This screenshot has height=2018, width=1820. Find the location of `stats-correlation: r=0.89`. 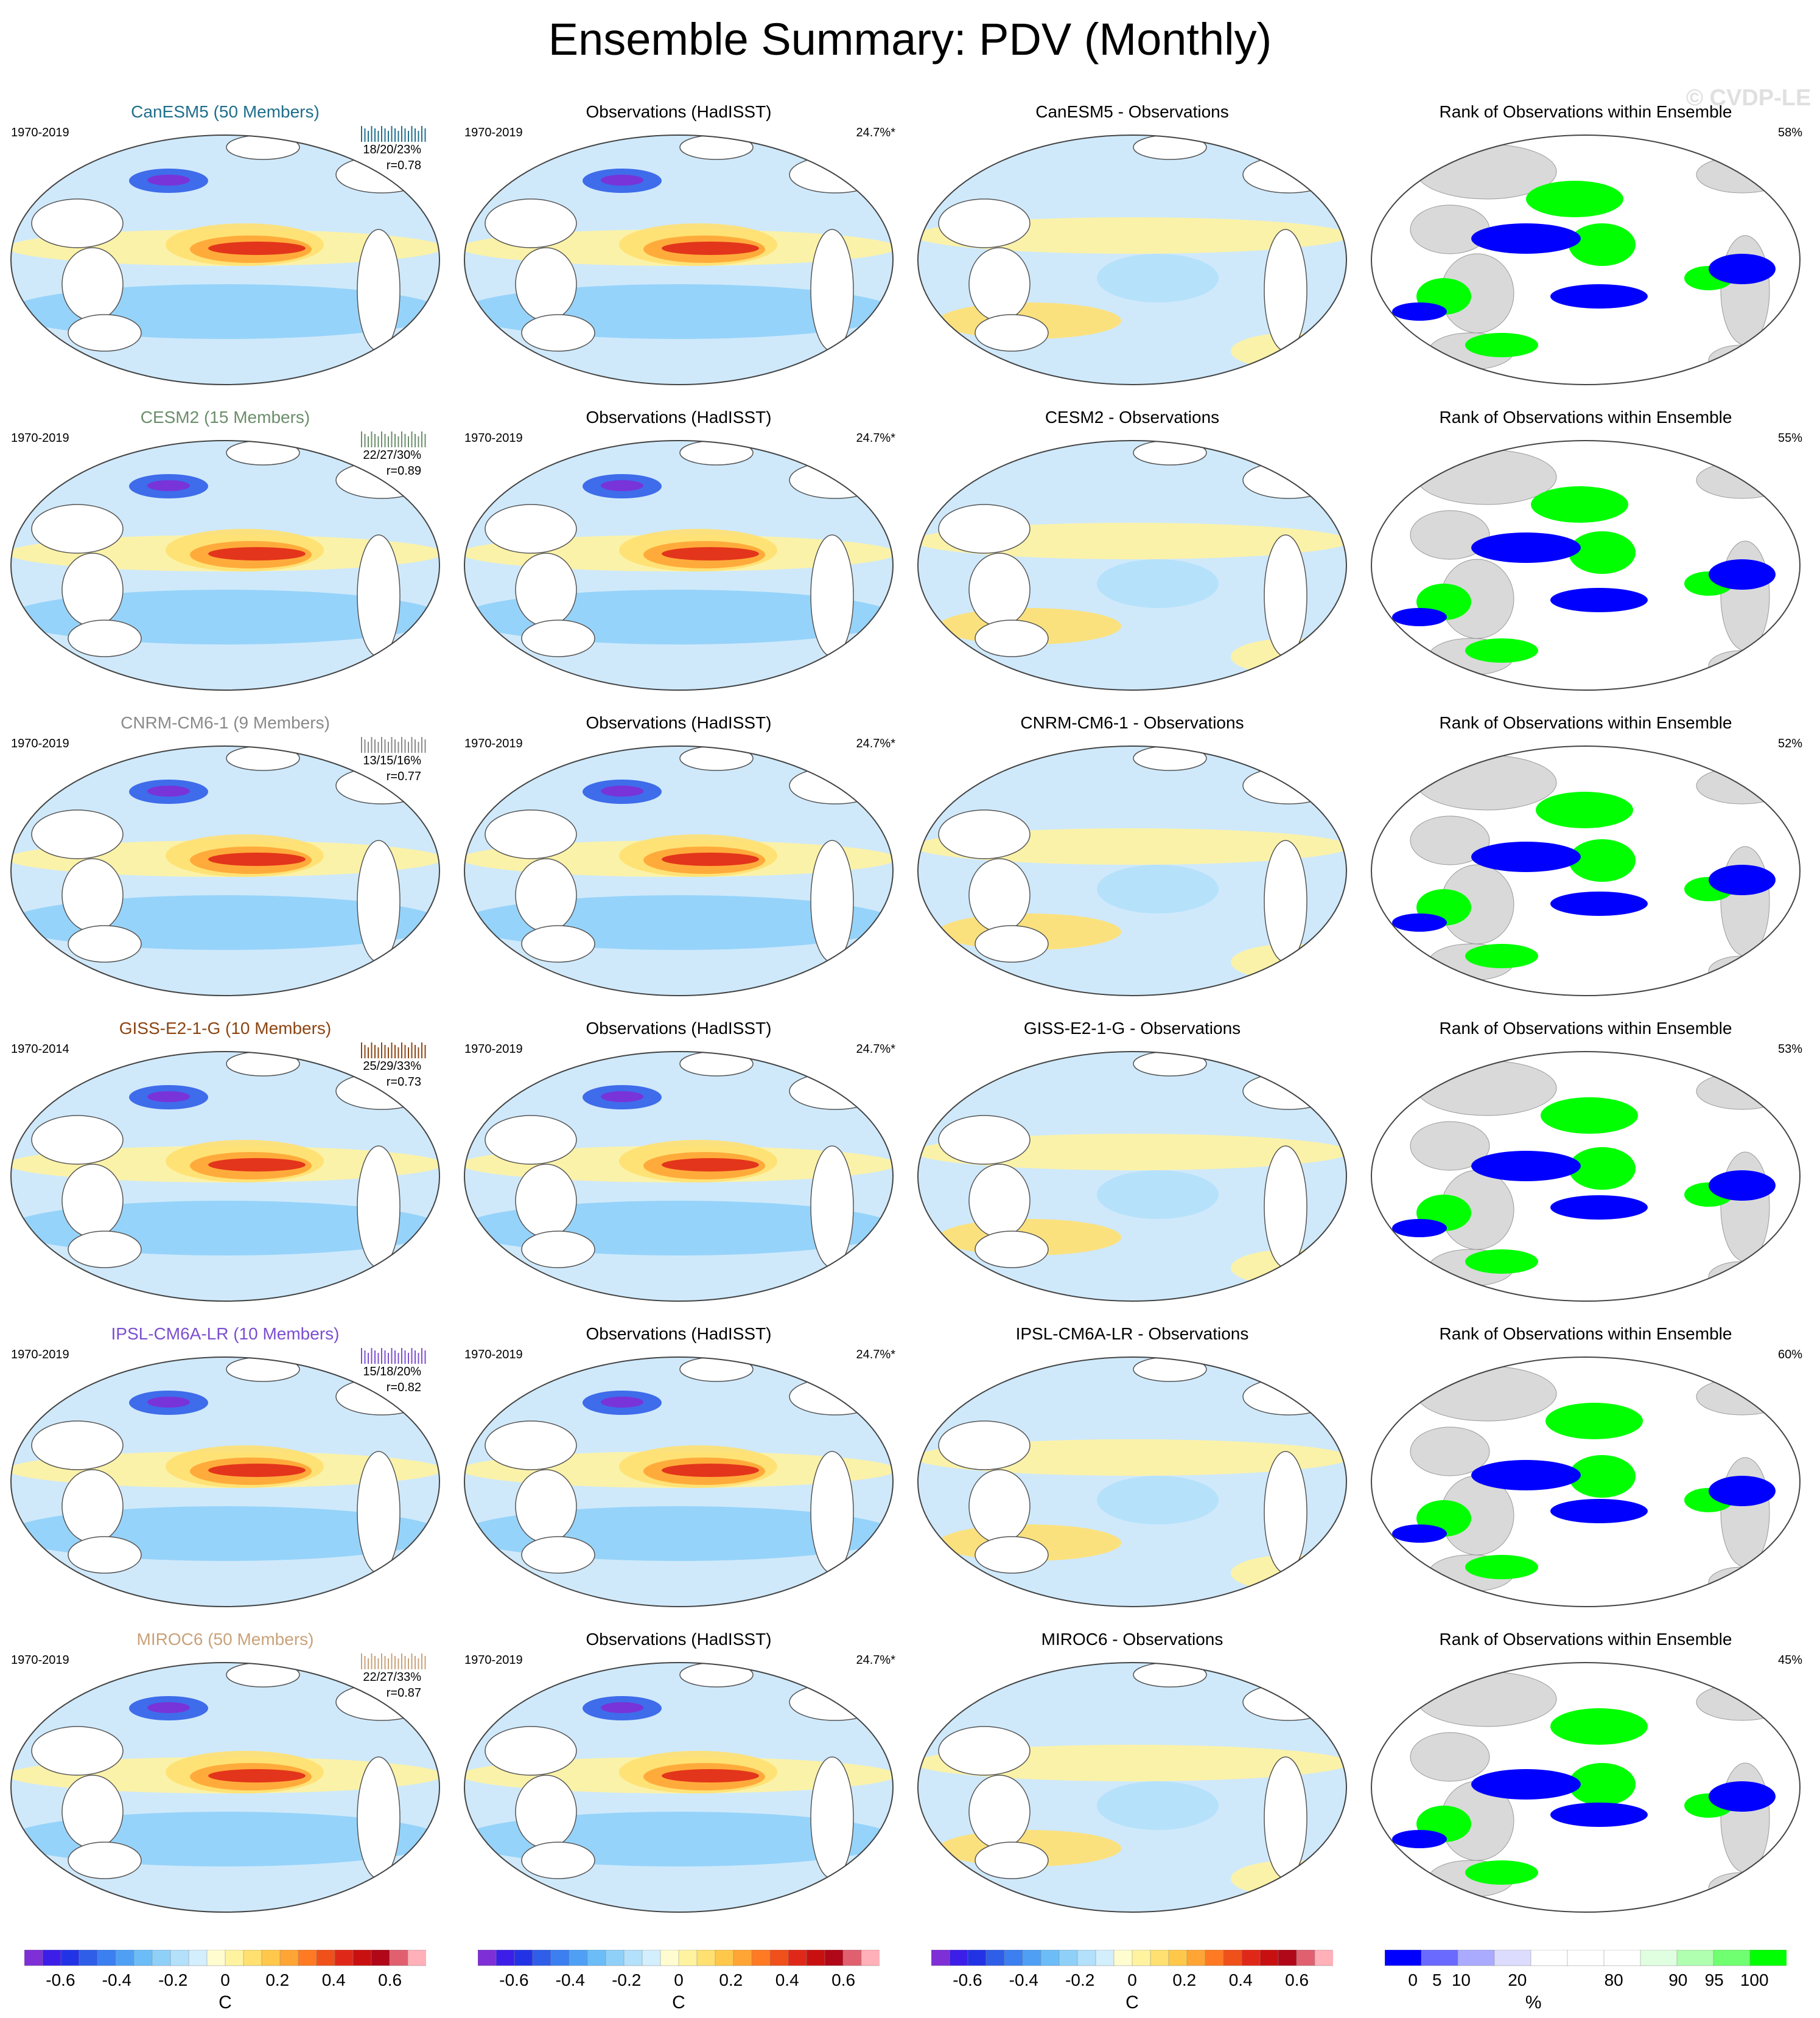

stats-correlation: r=0.89 is located at coordinates (403, 471).